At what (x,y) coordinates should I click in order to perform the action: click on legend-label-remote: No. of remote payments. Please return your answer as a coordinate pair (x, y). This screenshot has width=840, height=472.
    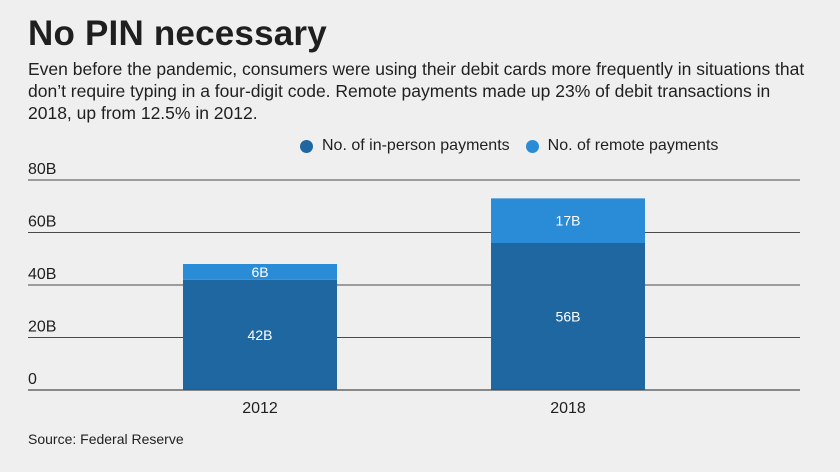
    Looking at the image, I should click on (633, 145).